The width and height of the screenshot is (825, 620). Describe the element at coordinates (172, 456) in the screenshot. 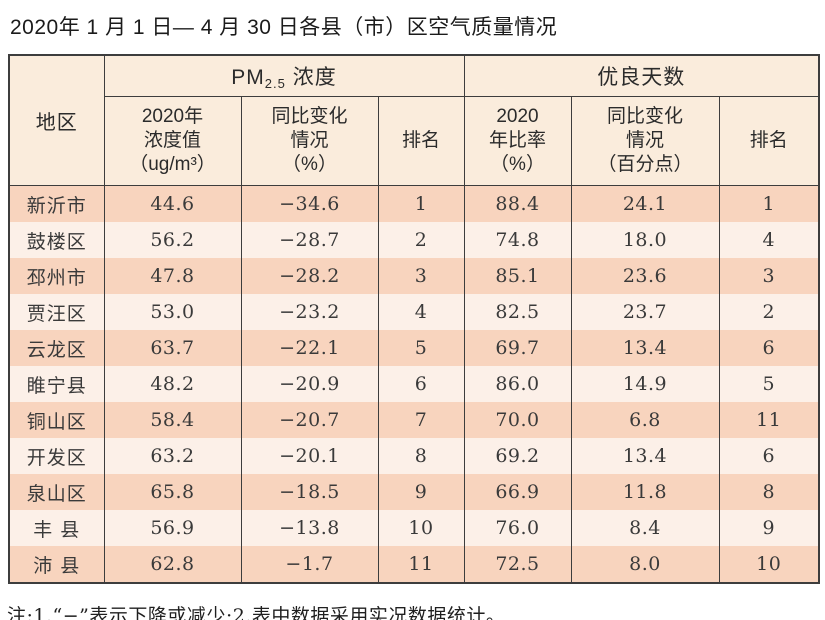

I see `cell-pm-value: 63.2` at that location.